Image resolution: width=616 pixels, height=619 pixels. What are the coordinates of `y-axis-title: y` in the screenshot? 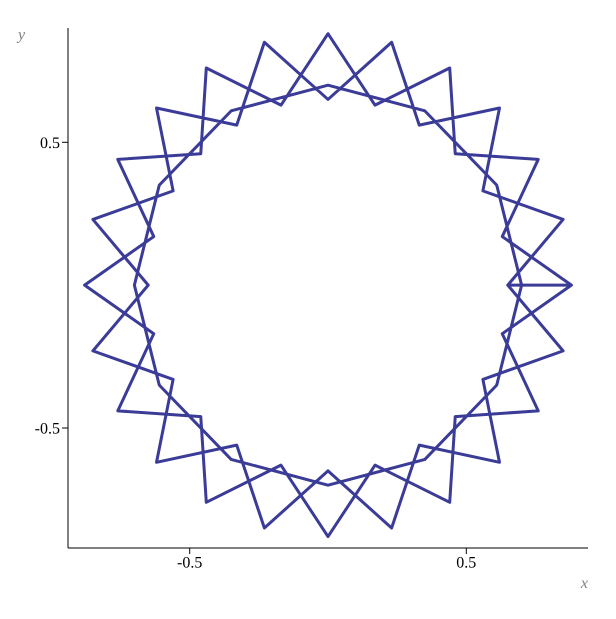 It's located at (21, 35).